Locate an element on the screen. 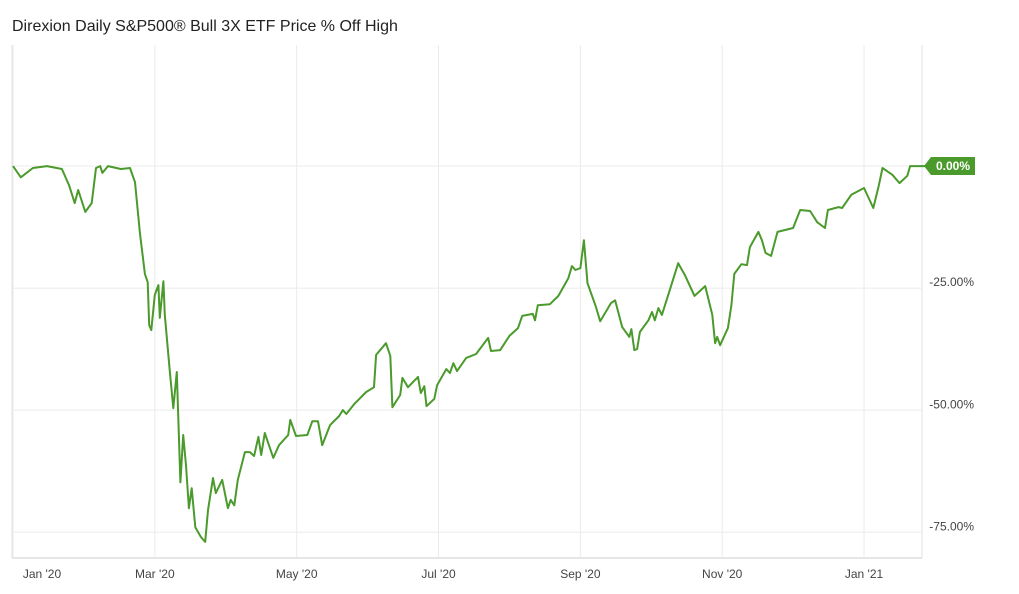  current-value-badge is located at coordinates (949, 166).